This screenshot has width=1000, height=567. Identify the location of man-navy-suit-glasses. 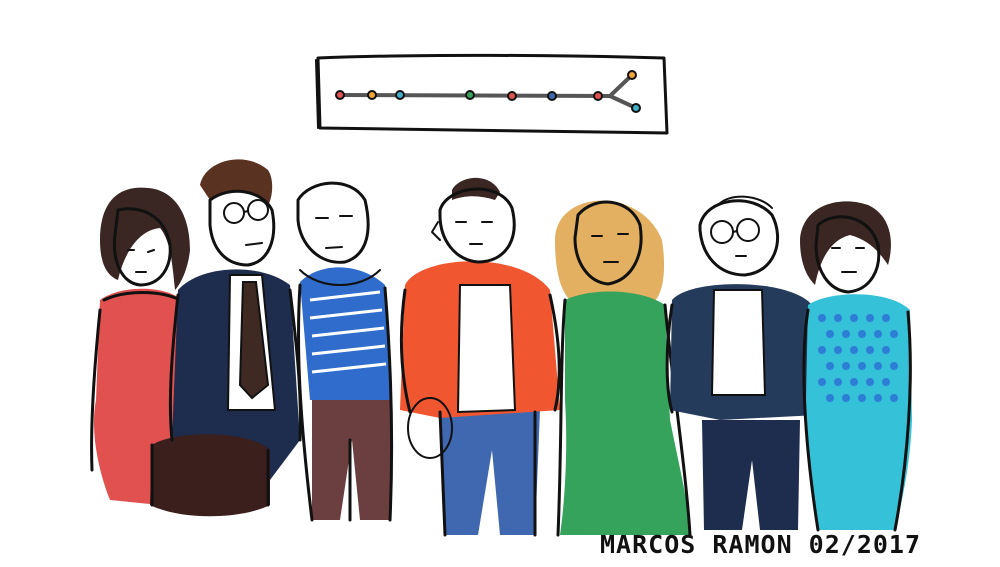
(226, 338).